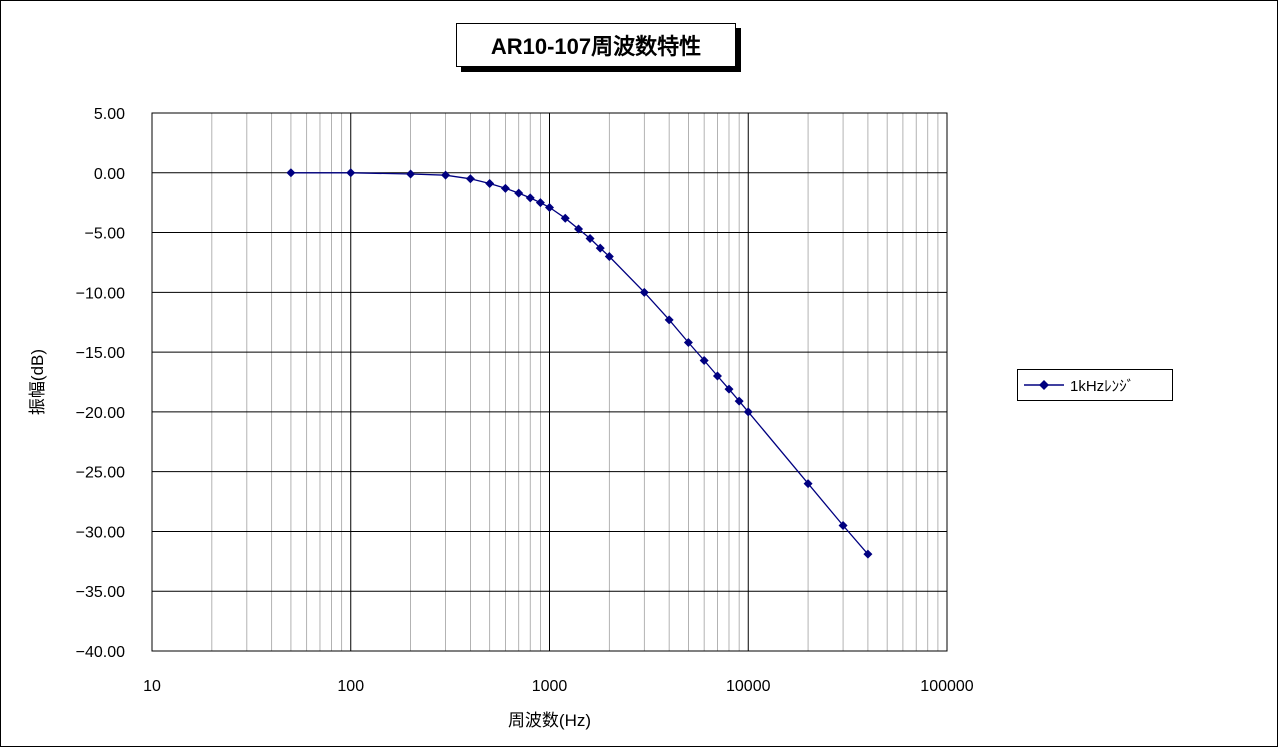 Image resolution: width=1278 pixels, height=747 pixels. What do you see at coordinates (100, 413) in the screenshot?
I see `y-tick-label: −20.00` at bounding box center [100, 413].